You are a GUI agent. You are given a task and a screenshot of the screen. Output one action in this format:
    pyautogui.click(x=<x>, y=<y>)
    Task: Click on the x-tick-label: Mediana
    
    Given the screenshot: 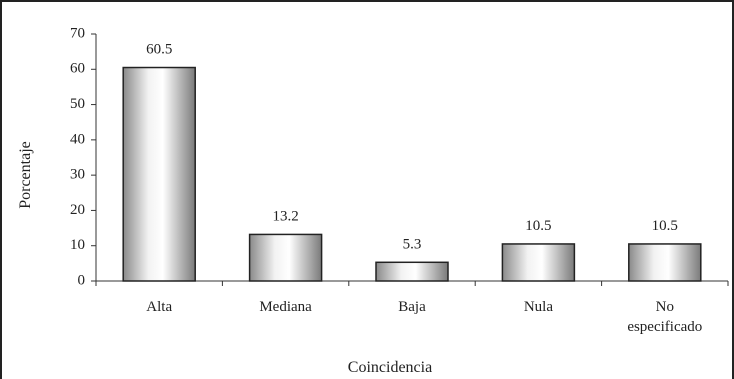 What is the action you would take?
    pyautogui.click(x=285, y=307)
    